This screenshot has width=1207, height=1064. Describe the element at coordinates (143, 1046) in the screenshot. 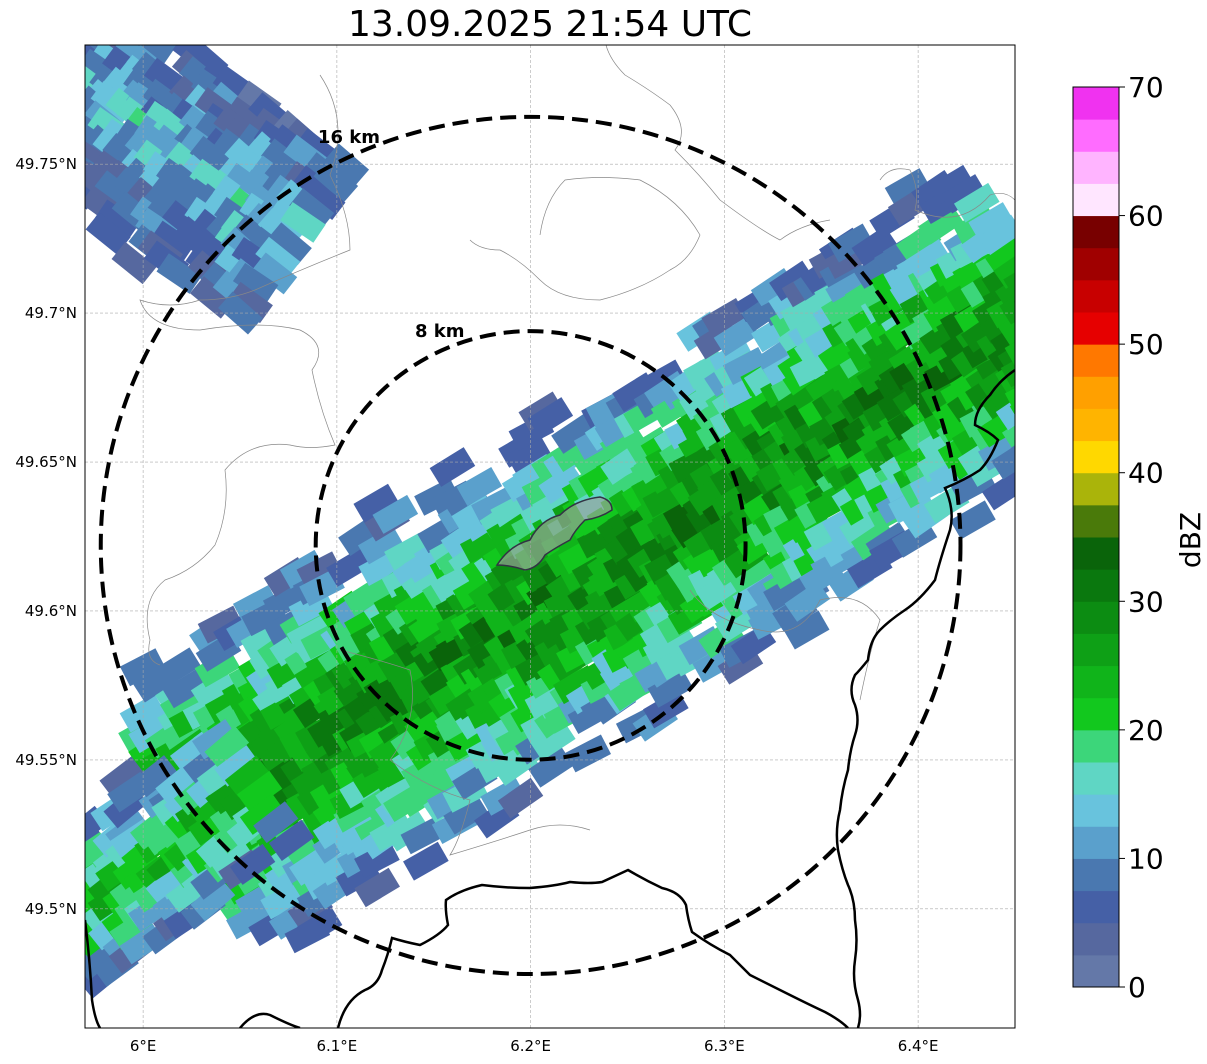

I see `lon-tick-label: 6°E` at that location.